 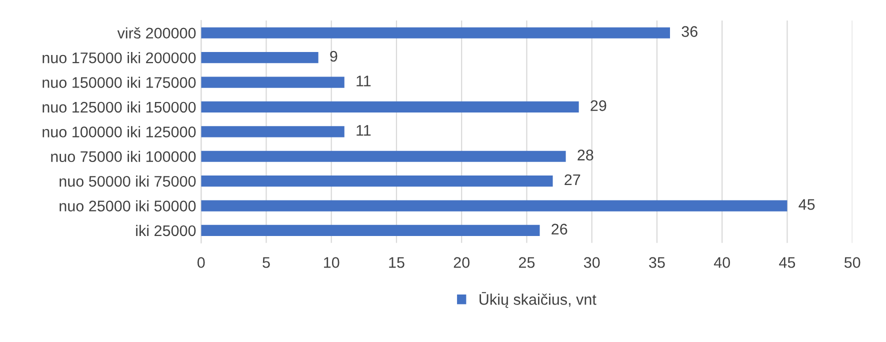 What do you see at coordinates (527, 262) in the screenshot?
I see `x-tick-label: 25` at bounding box center [527, 262].